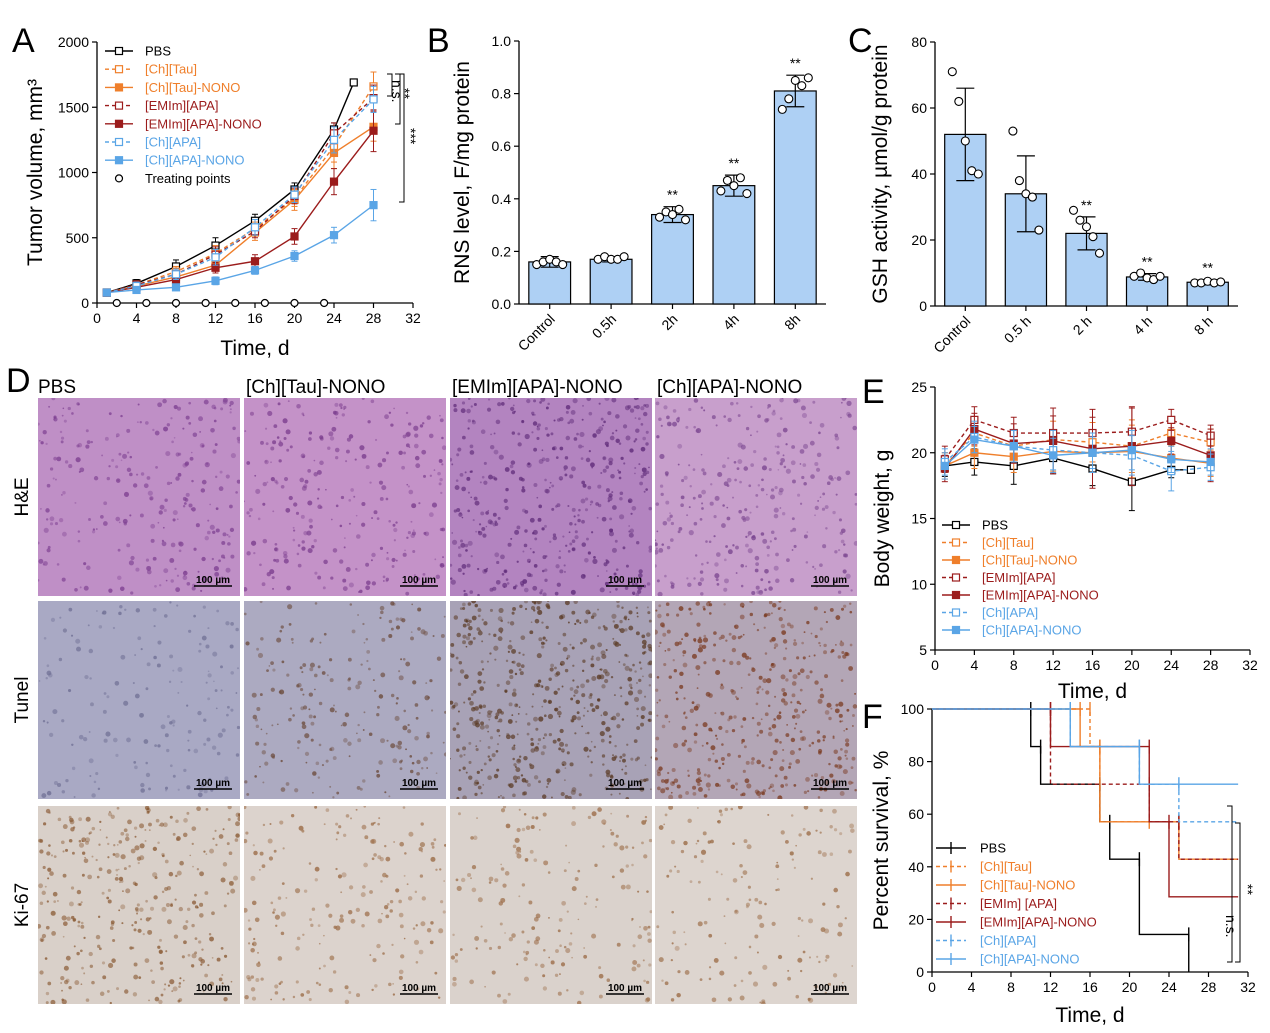  Describe the element at coordinates (795, 197) in the screenshot. I see `bar` at that location.